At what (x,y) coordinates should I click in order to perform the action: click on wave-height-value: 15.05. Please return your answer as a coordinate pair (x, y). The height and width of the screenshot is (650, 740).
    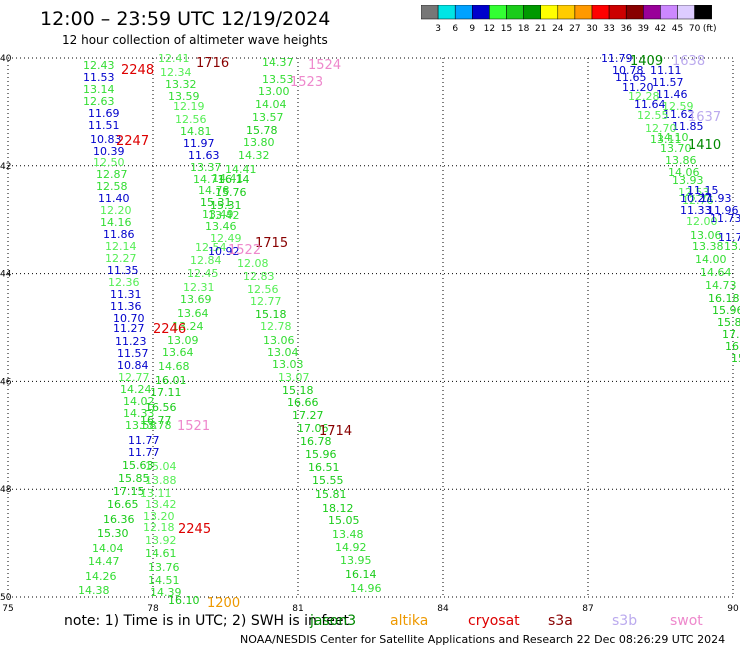
    Looking at the image, I should click on (344, 520).